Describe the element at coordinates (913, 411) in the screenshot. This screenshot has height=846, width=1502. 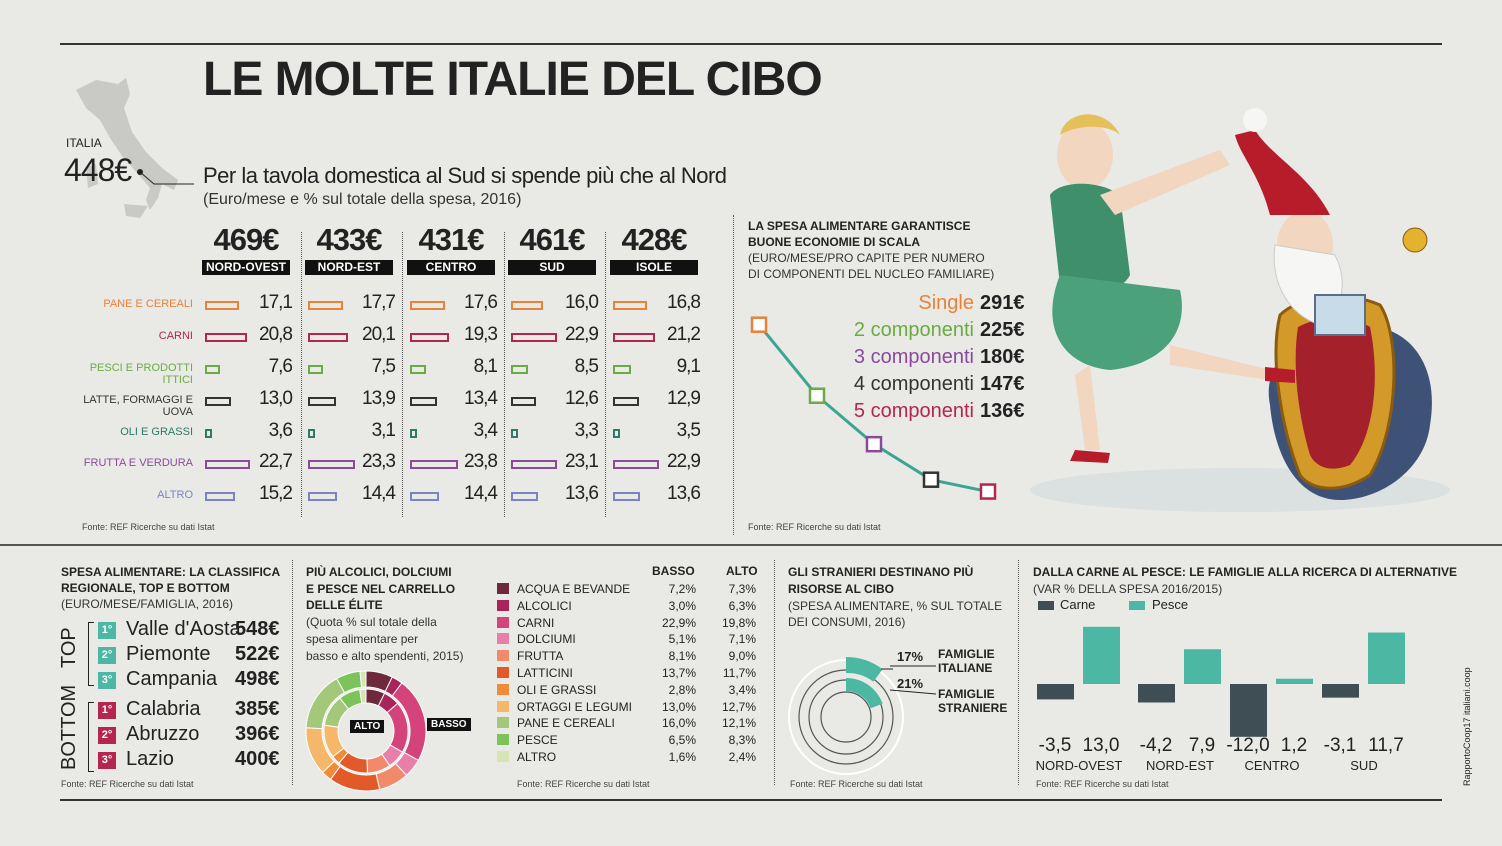
I see `household-label: 5 componenti` at that location.